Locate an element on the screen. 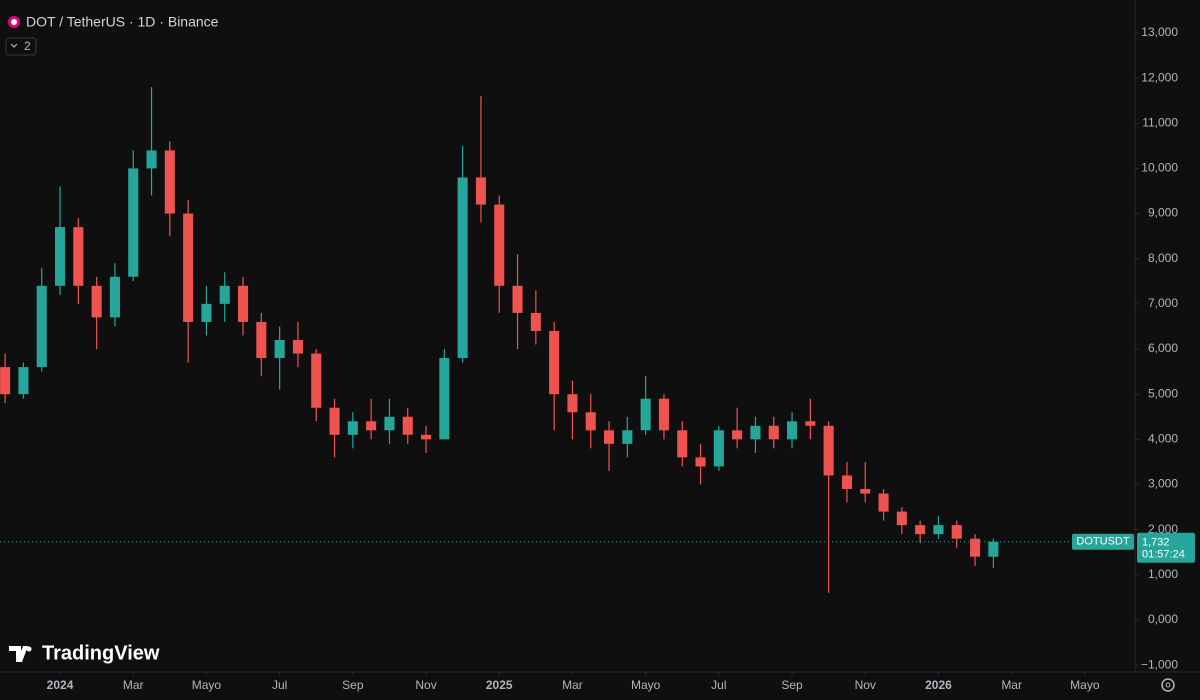 The image size is (1200, 700). symbol-header: DOT / TetherUS · 1D · Binance 2 is located at coordinates (112, 35).